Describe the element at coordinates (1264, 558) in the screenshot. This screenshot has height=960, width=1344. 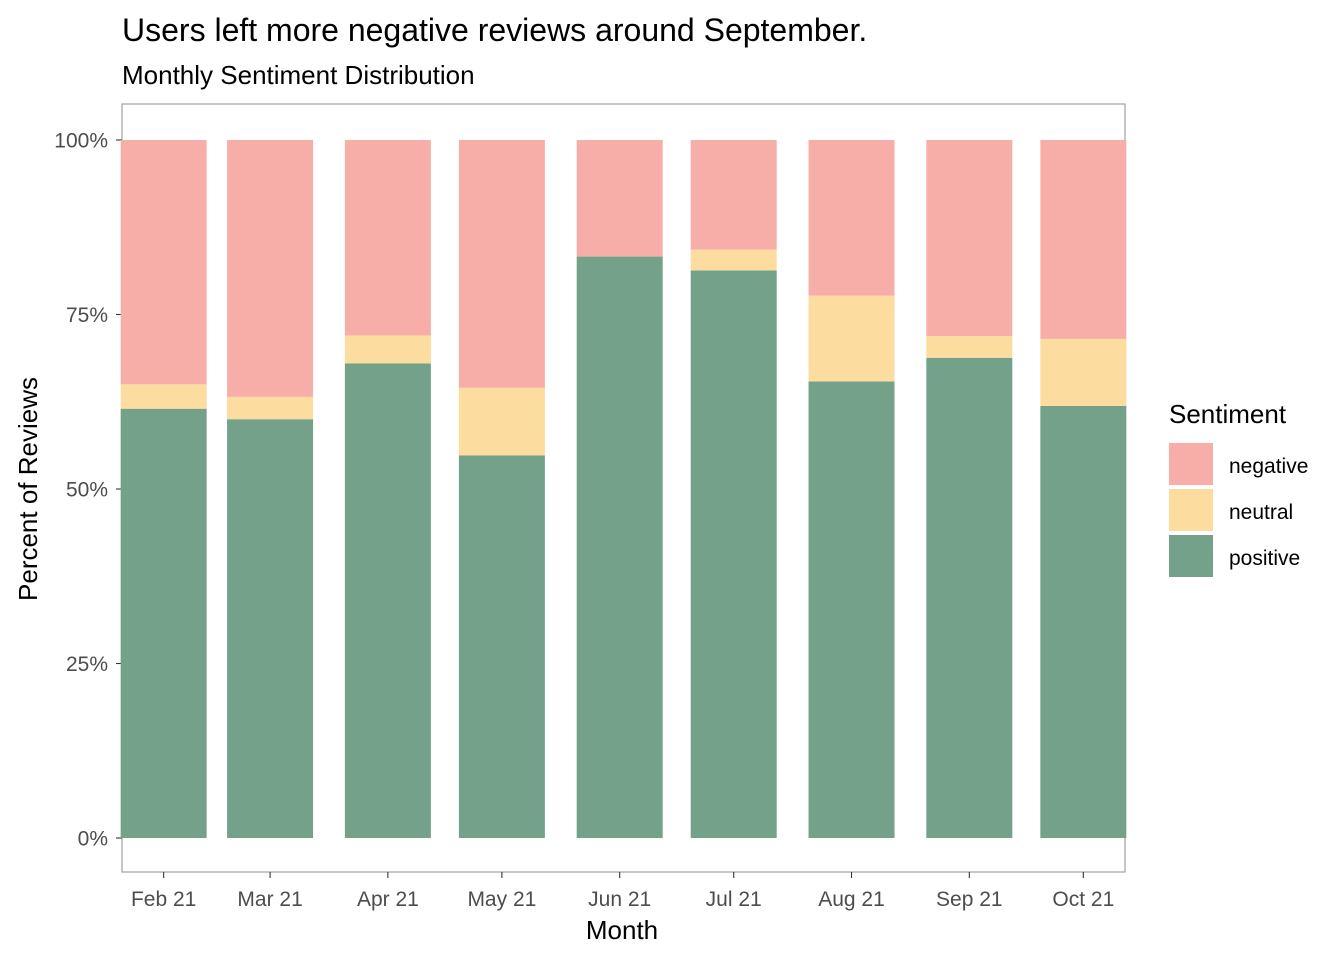
I see `legend-label: positive` at that location.